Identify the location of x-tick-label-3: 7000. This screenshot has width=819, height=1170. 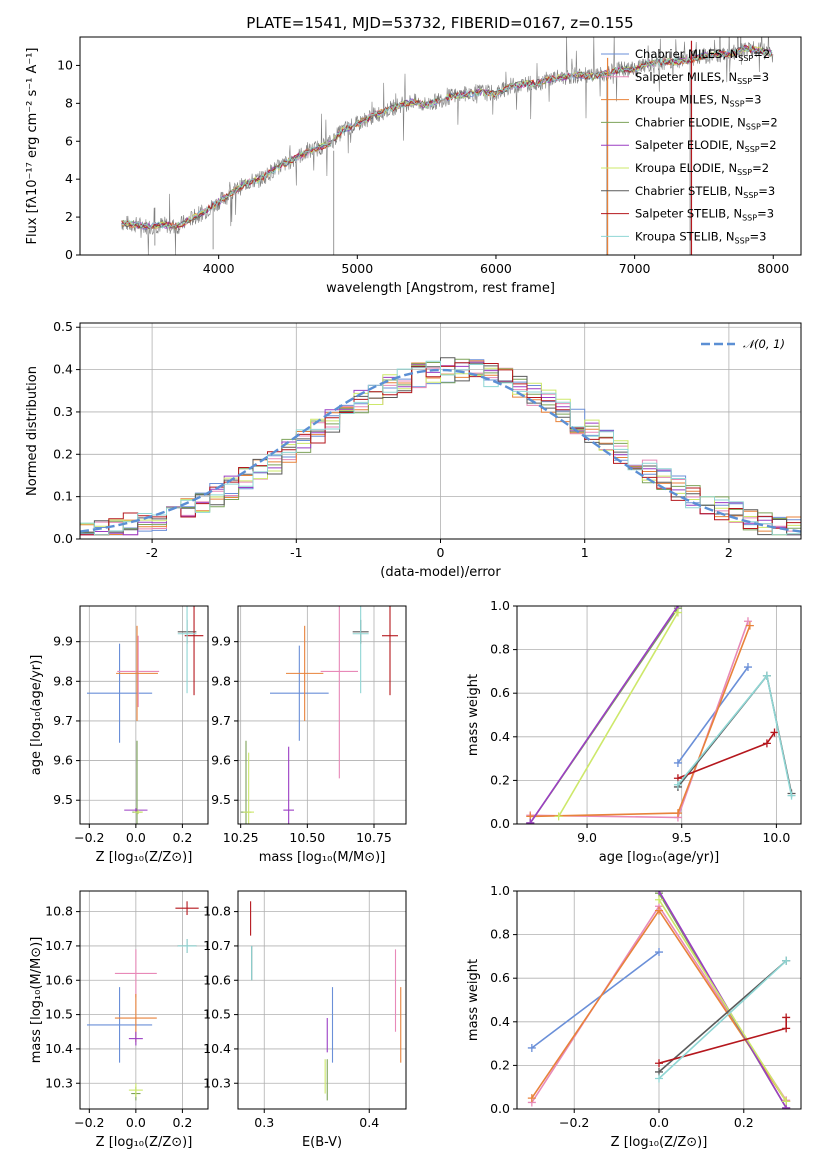
(635, 268).